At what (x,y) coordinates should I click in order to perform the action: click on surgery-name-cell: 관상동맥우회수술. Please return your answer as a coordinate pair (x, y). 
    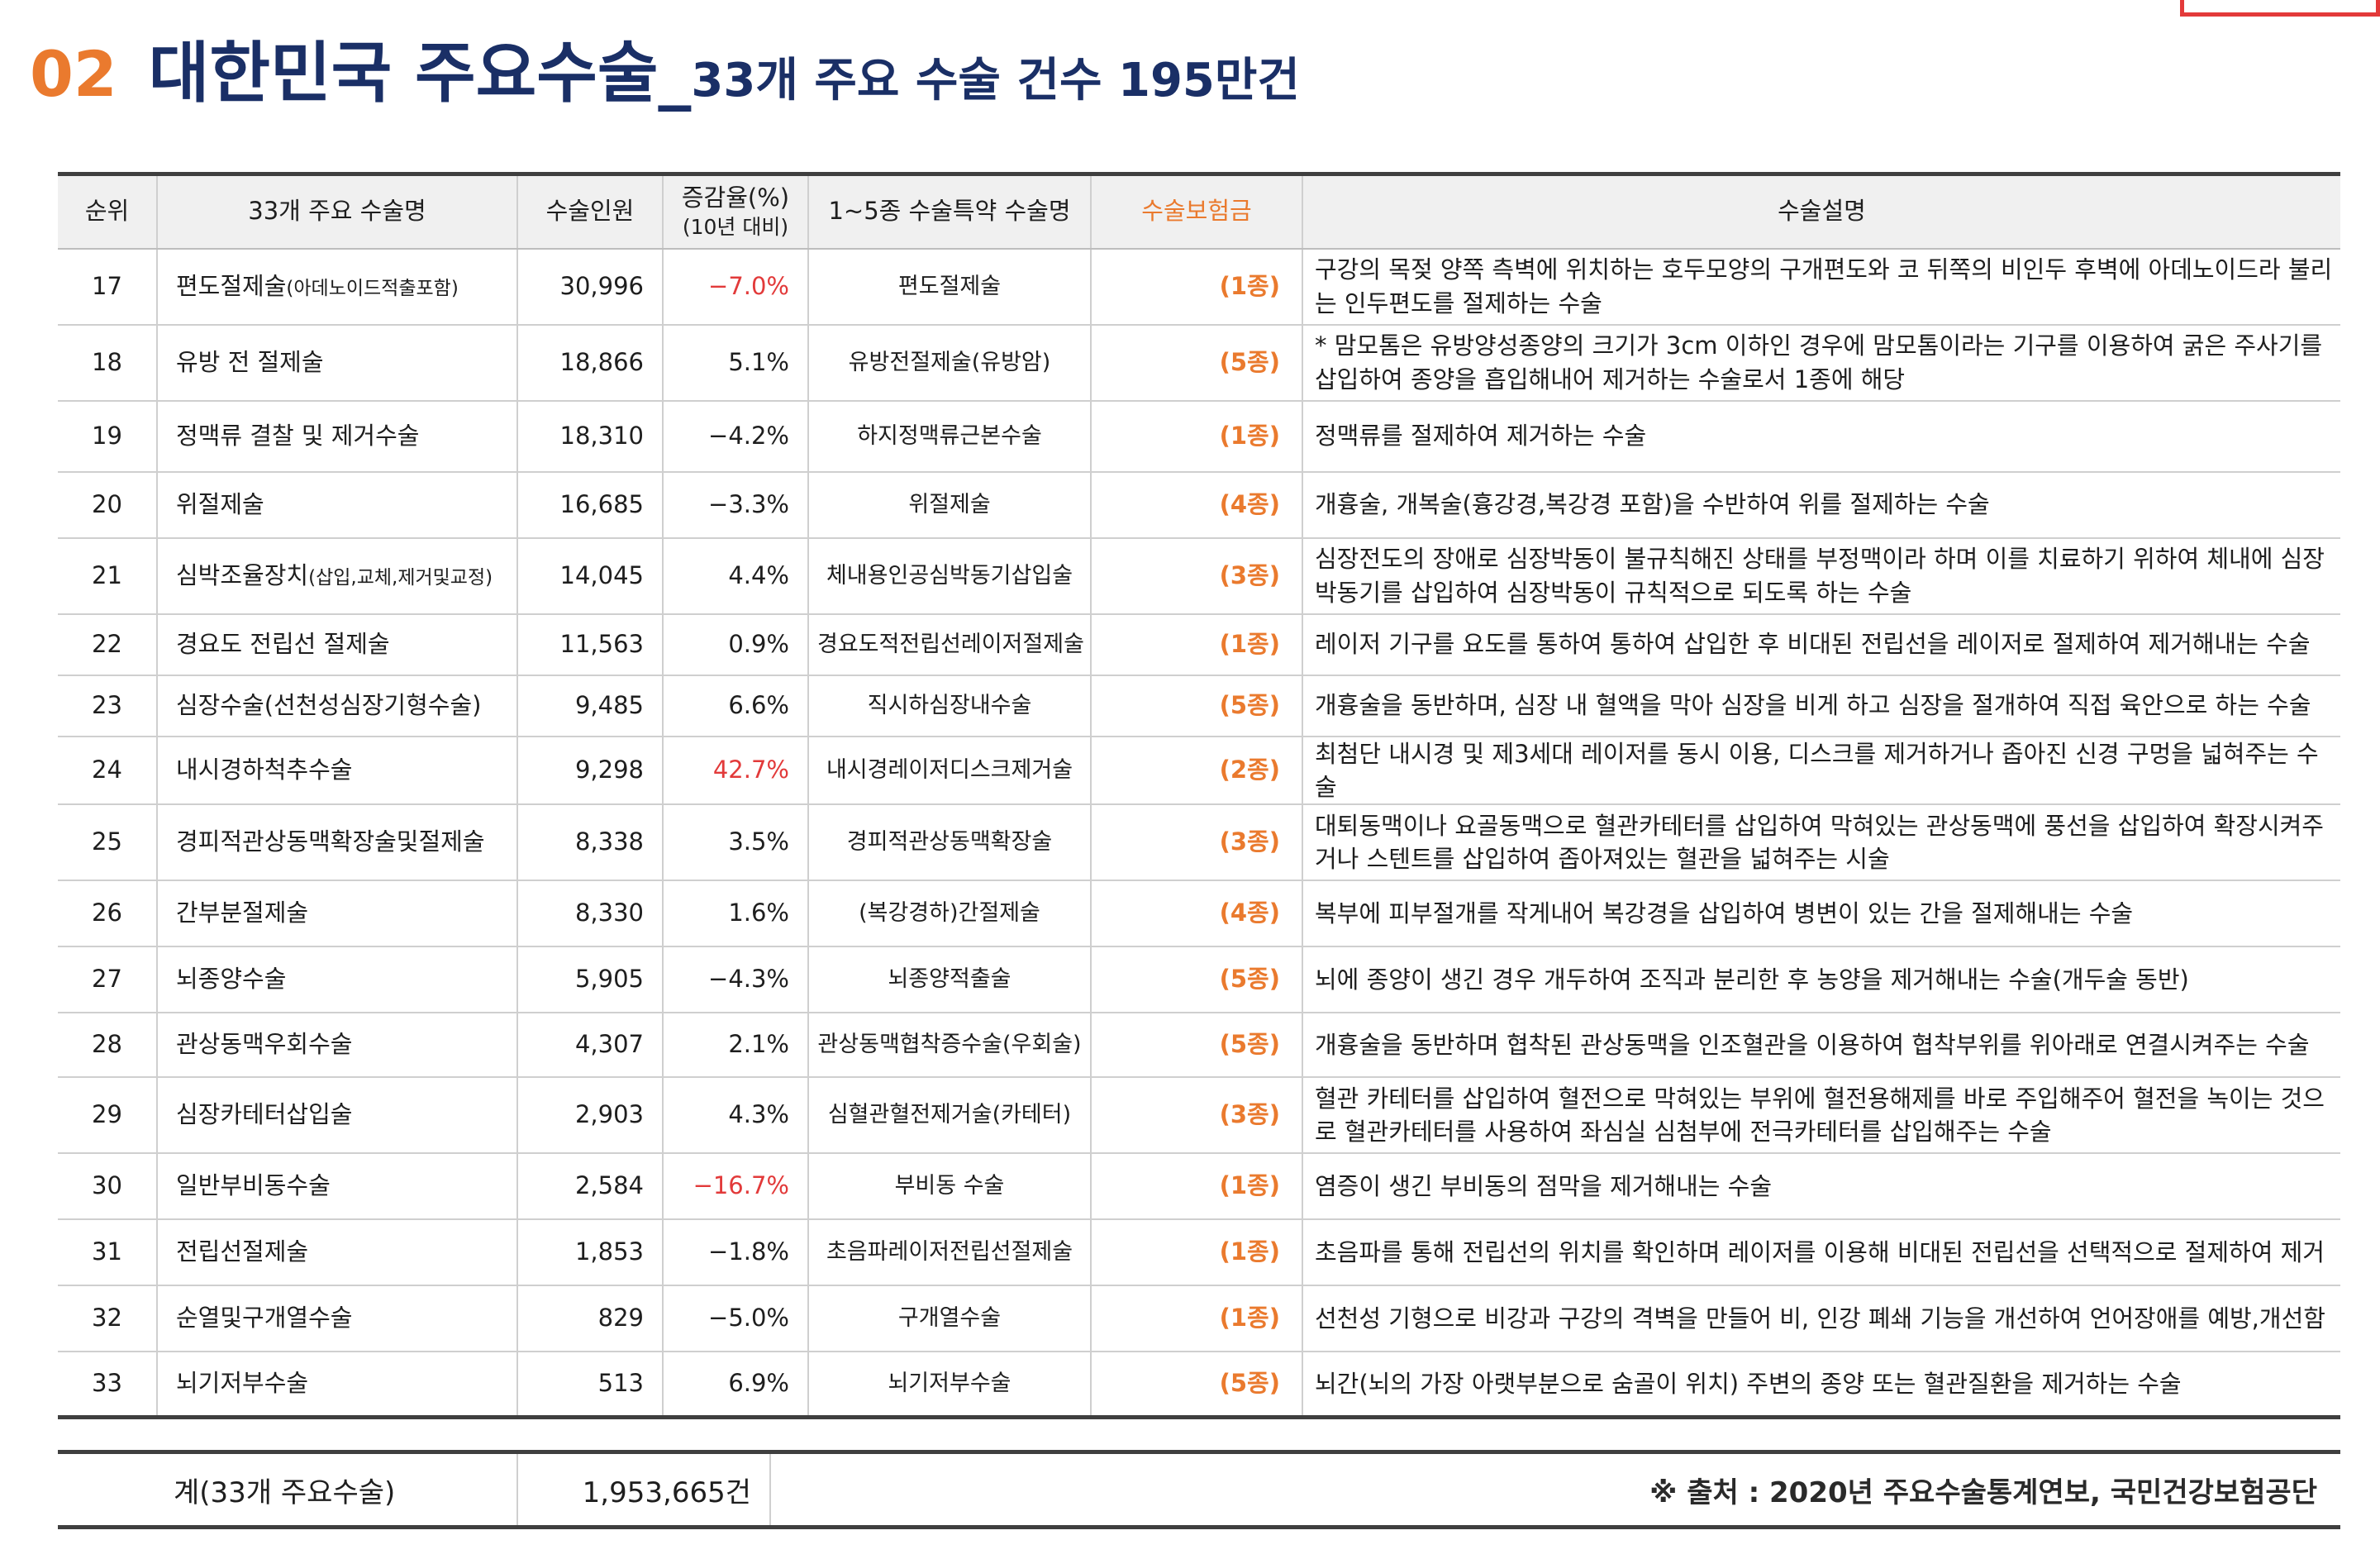
    Looking at the image, I should click on (336, 1045).